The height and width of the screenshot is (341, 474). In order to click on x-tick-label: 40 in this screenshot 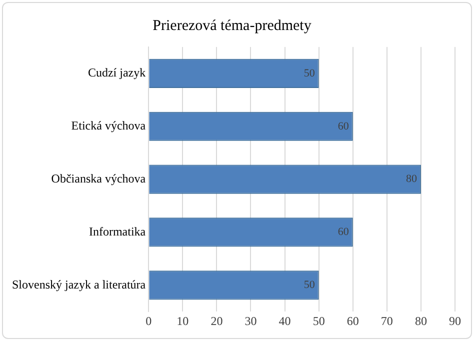, I will do `click(284, 321)`.